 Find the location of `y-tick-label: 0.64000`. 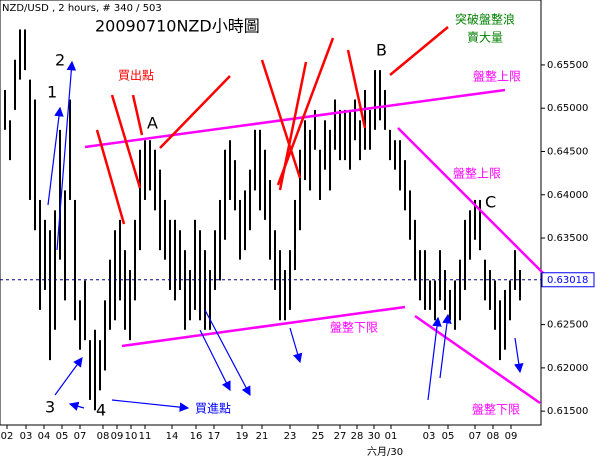

y-tick-label: 0.64000 is located at coordinates (567, 195).